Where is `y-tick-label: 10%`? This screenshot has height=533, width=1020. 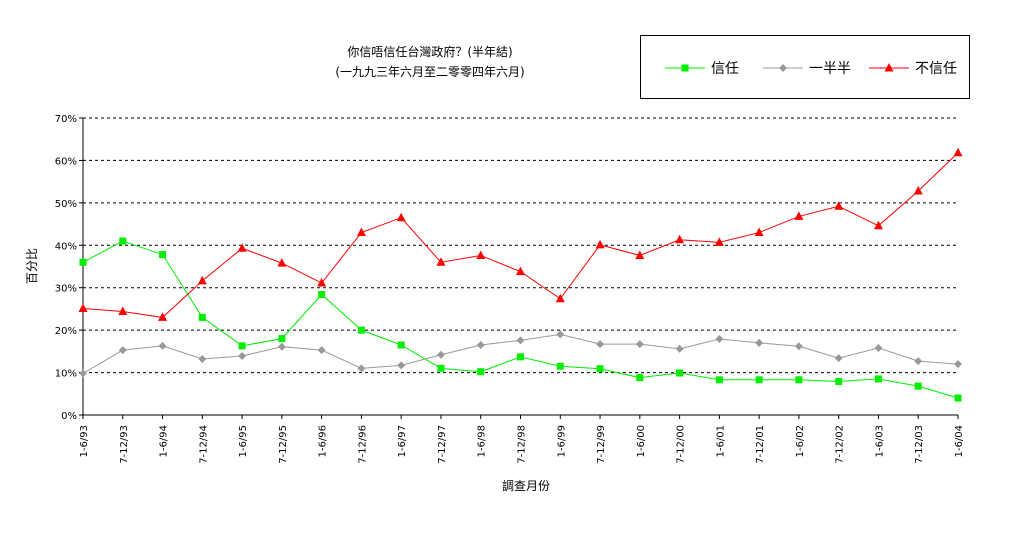
y-tick-label: 10% is located at coordinates (66, 374).